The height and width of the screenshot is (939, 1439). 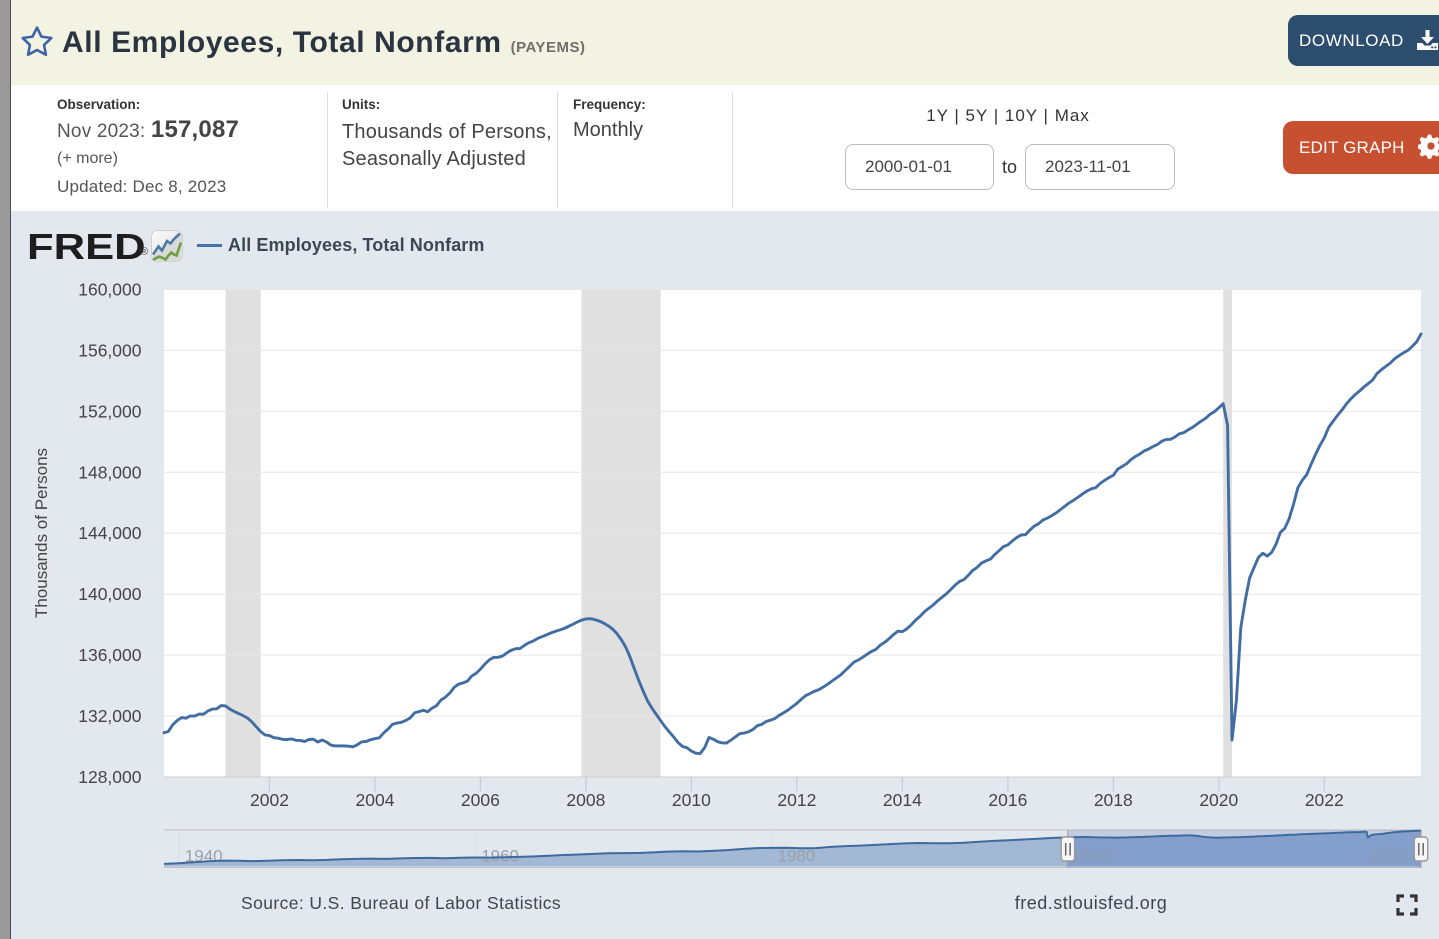 What do you see at coordinates (1324, 800) in the screenshot?
I see `svg-text: 2022` at bounding box center [1324, 800].